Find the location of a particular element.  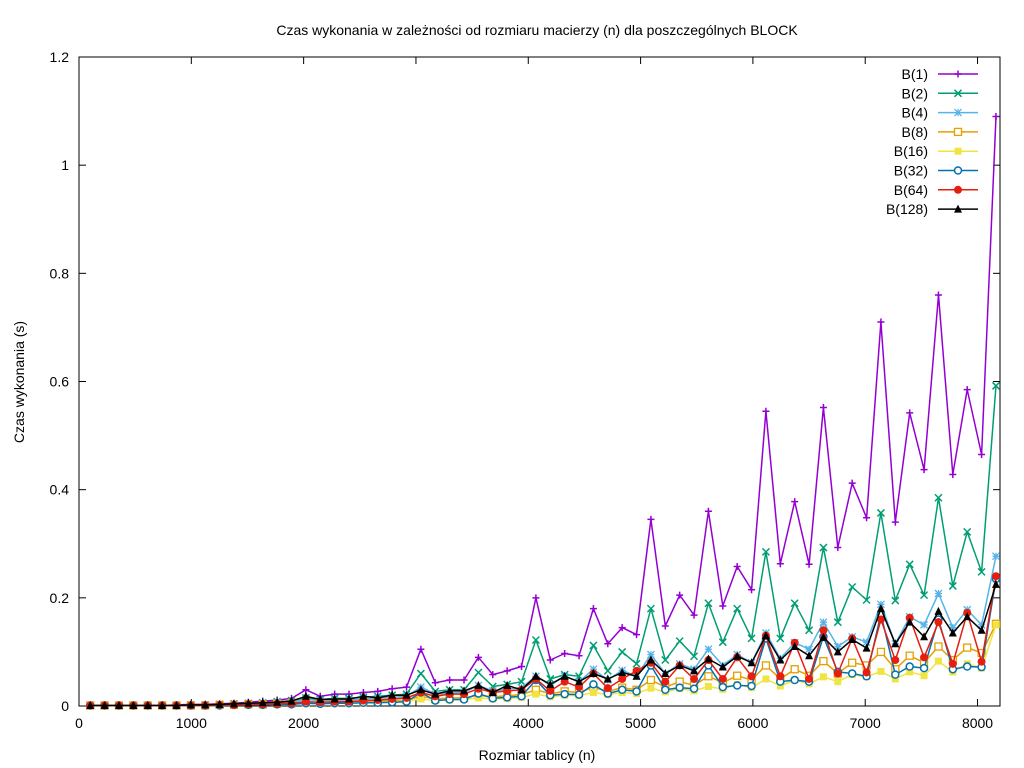

series-line-b16 is located at coordinates (543, 665).